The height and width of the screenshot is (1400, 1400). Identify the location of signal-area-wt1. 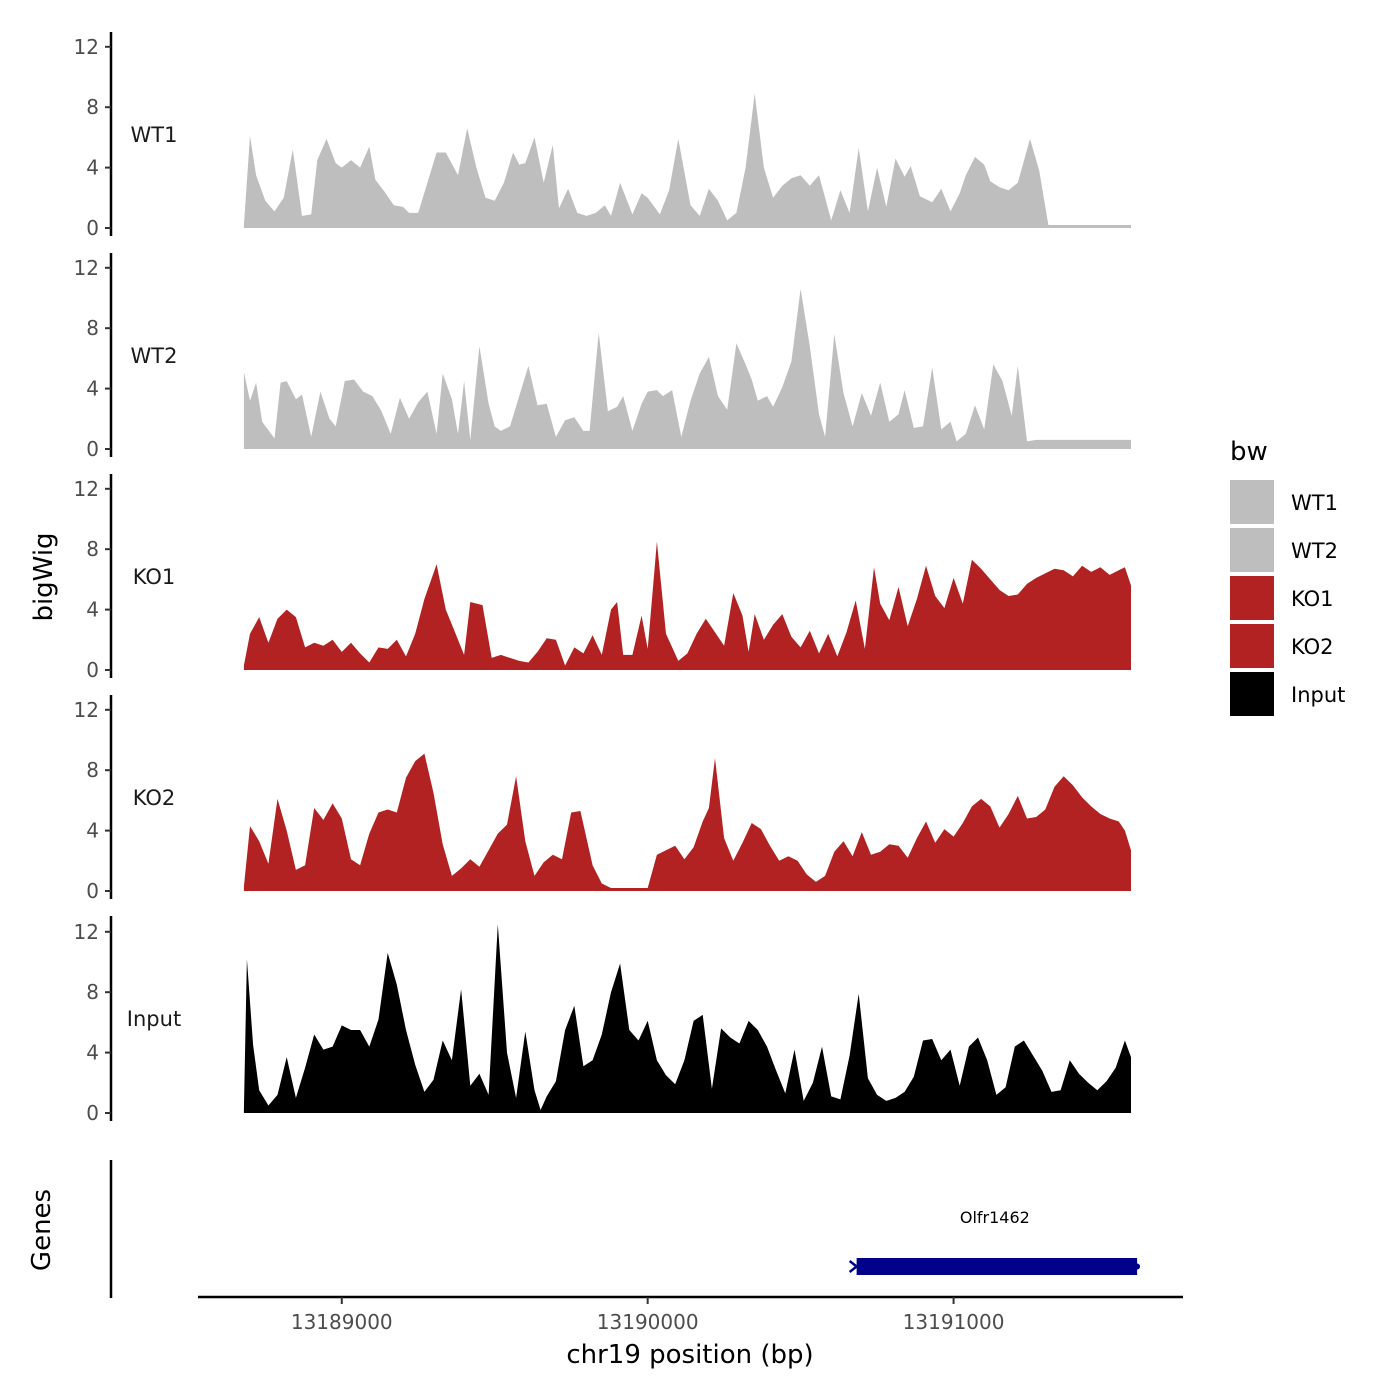
(687, 160).